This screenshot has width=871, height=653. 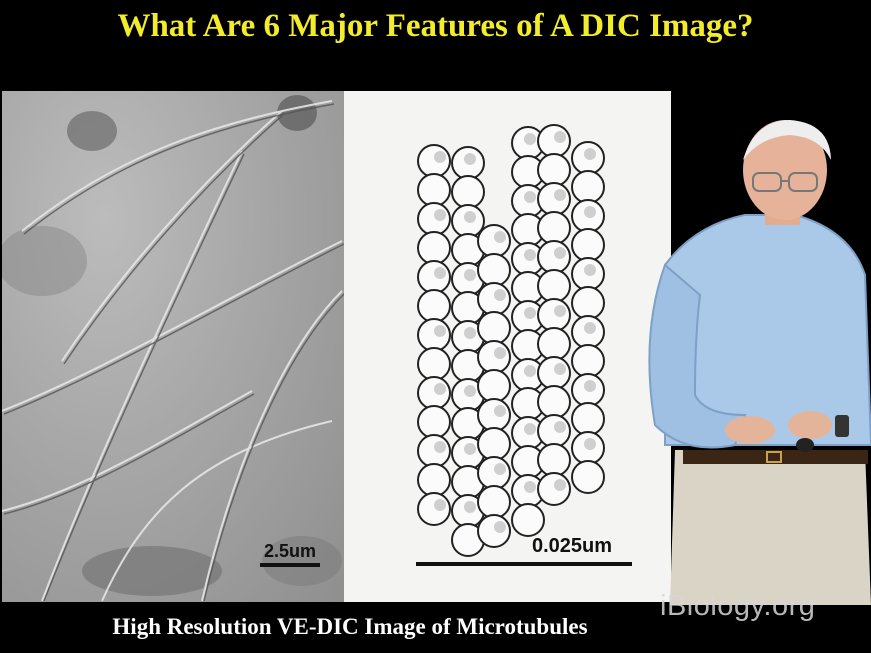 What do you see at coordinates (572, 546) in the screenshot?
I see `diagram-scale-label: 0.025um` at bounding box center [572, 546].